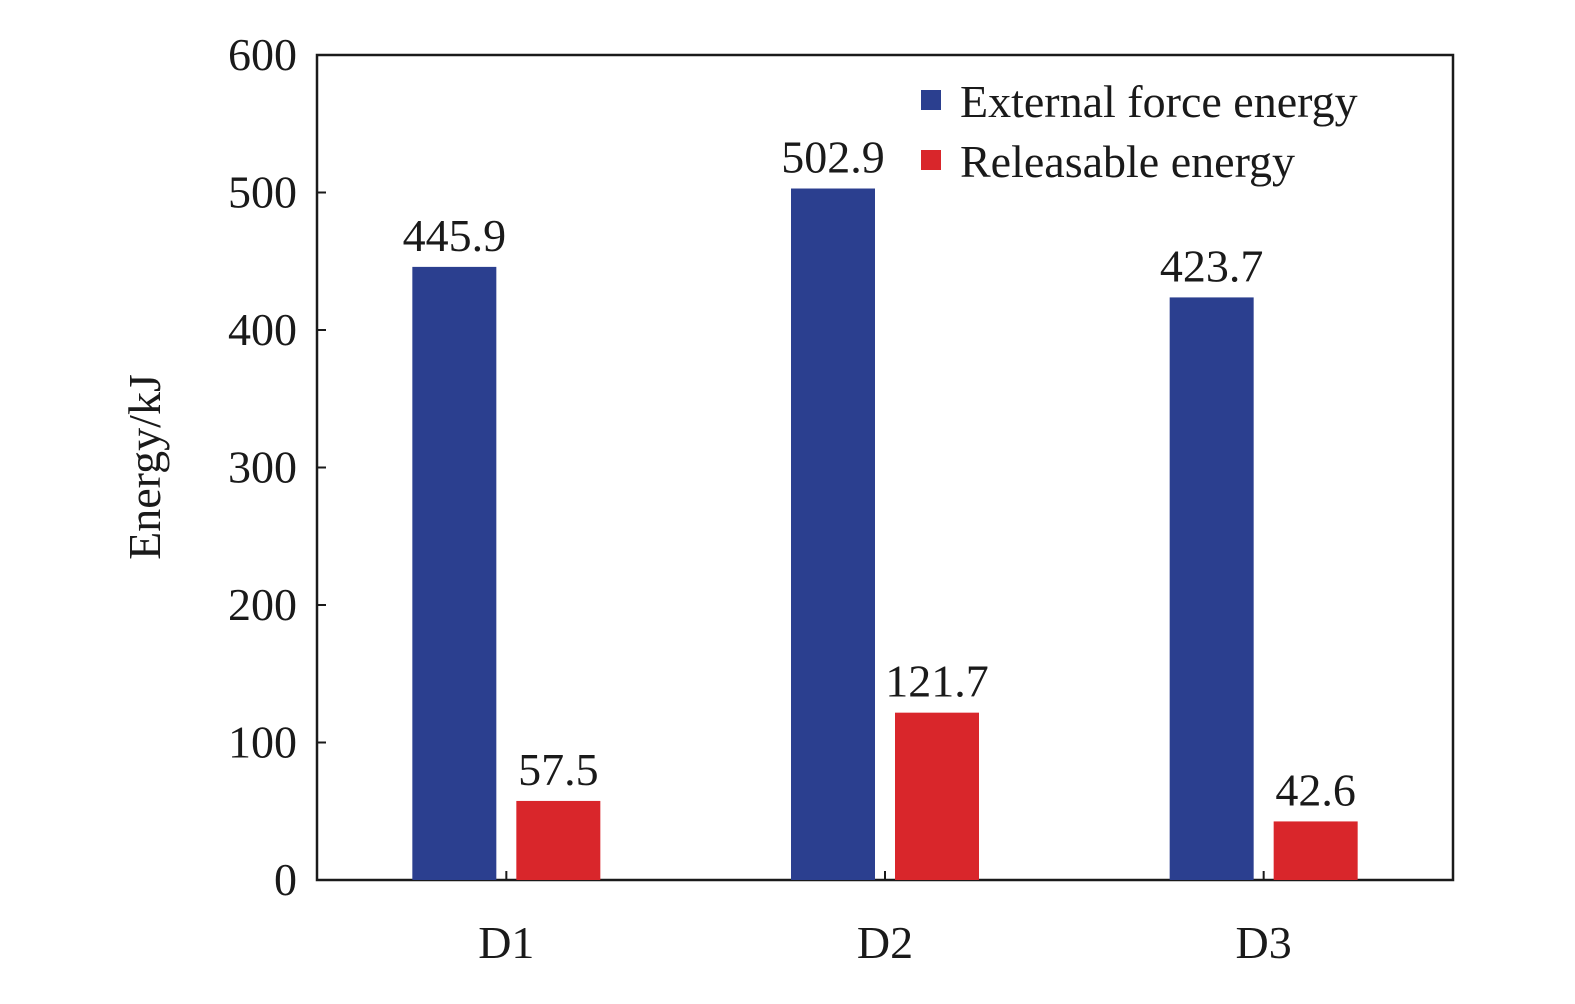 This screenshot has width=1575, height=1004. I want to click on bar-external-force-d1, so click(454, 573).